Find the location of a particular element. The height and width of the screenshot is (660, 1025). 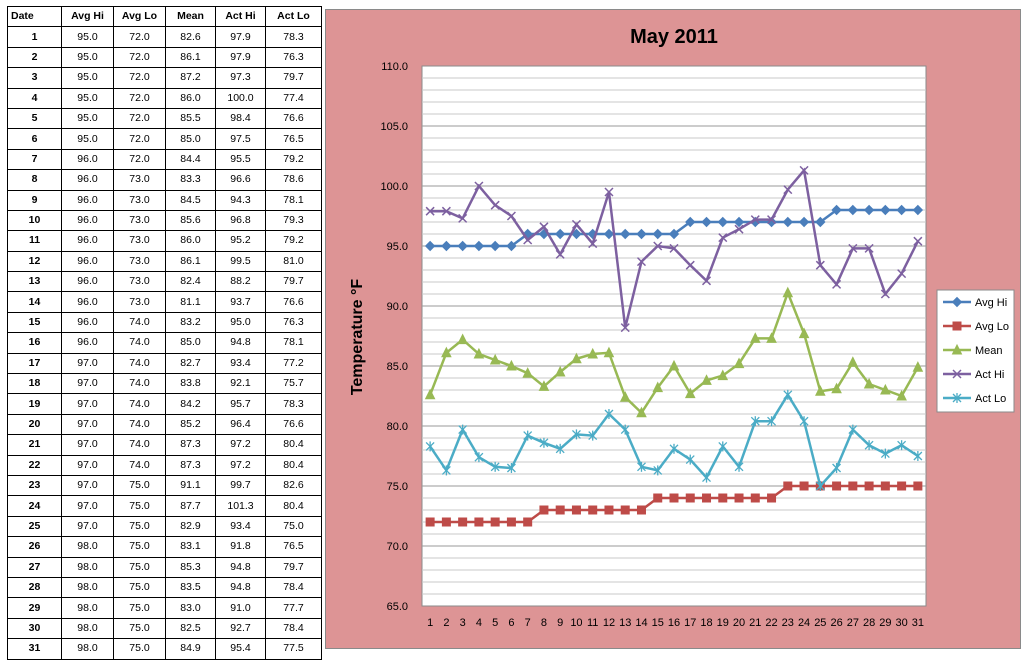

cell-act-hi: 97.5 is located at coordinates (240, 139).